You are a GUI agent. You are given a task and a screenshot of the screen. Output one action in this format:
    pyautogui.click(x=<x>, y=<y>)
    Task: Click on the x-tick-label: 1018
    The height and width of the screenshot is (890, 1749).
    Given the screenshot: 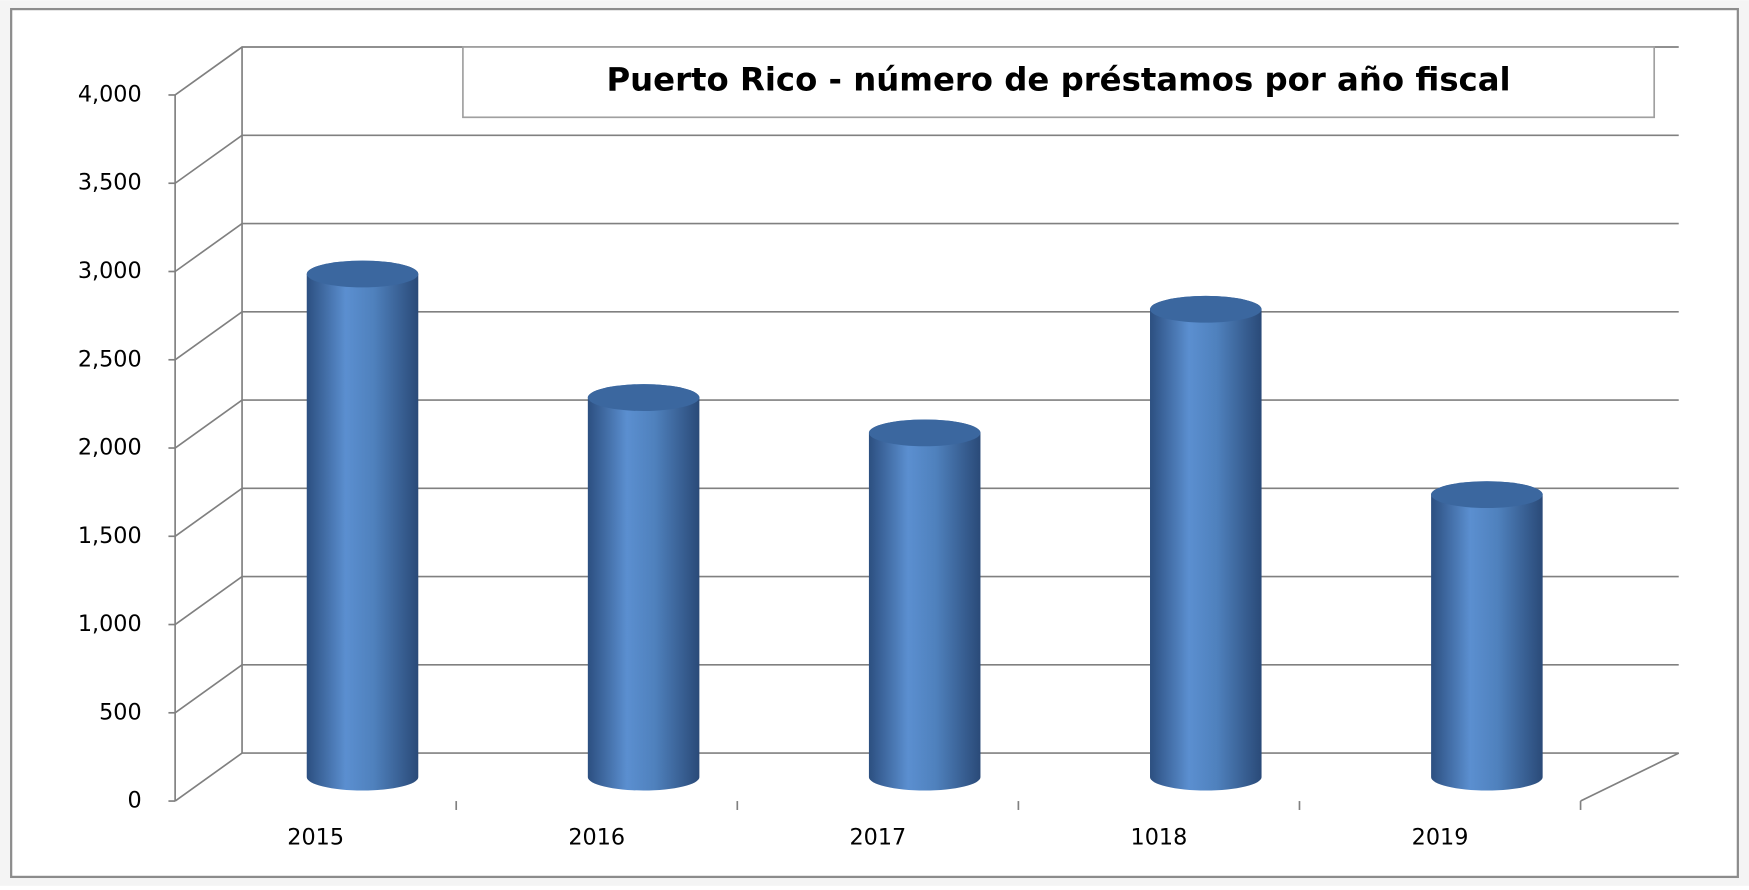 What is the action you would take?
    pyautogui.click(x=1159, y=837)
    